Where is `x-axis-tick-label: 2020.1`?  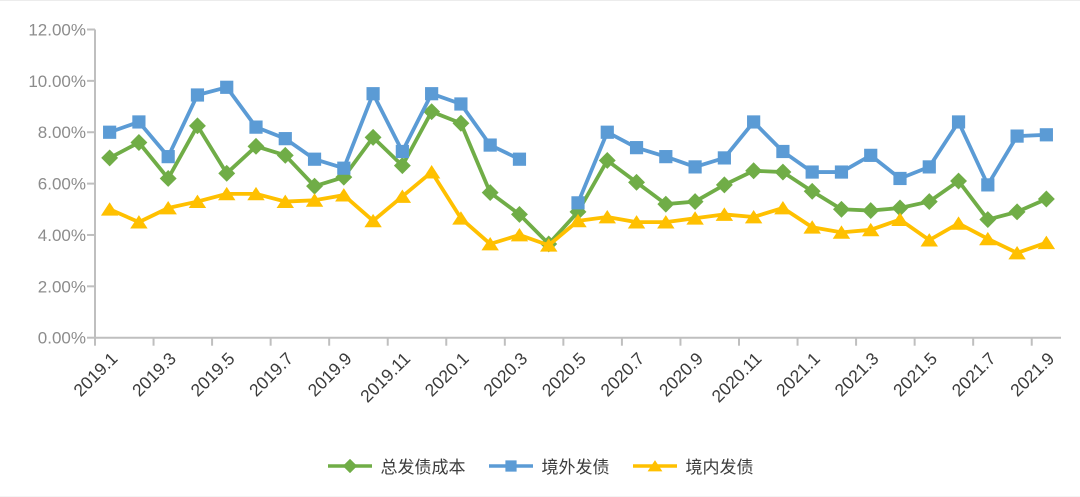
x-axis-tick-label: 2020.1 is located at coordinates (447, 374).